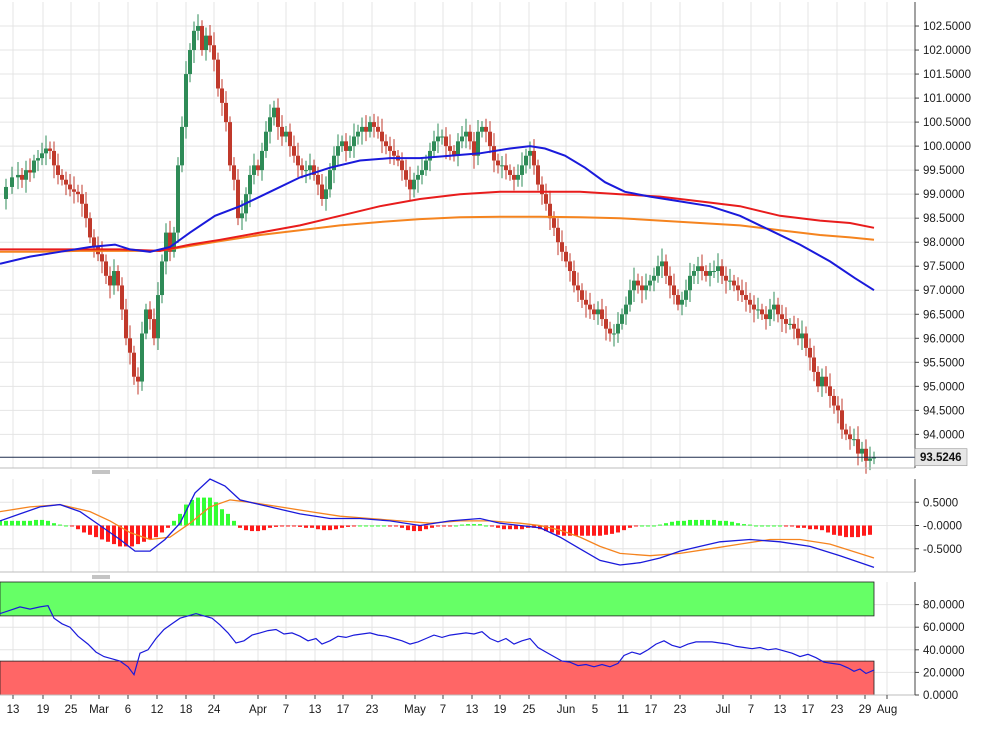 This screenshot has width=982, height=736. I want to click on x-tick-label: 6, so click(128, 710).